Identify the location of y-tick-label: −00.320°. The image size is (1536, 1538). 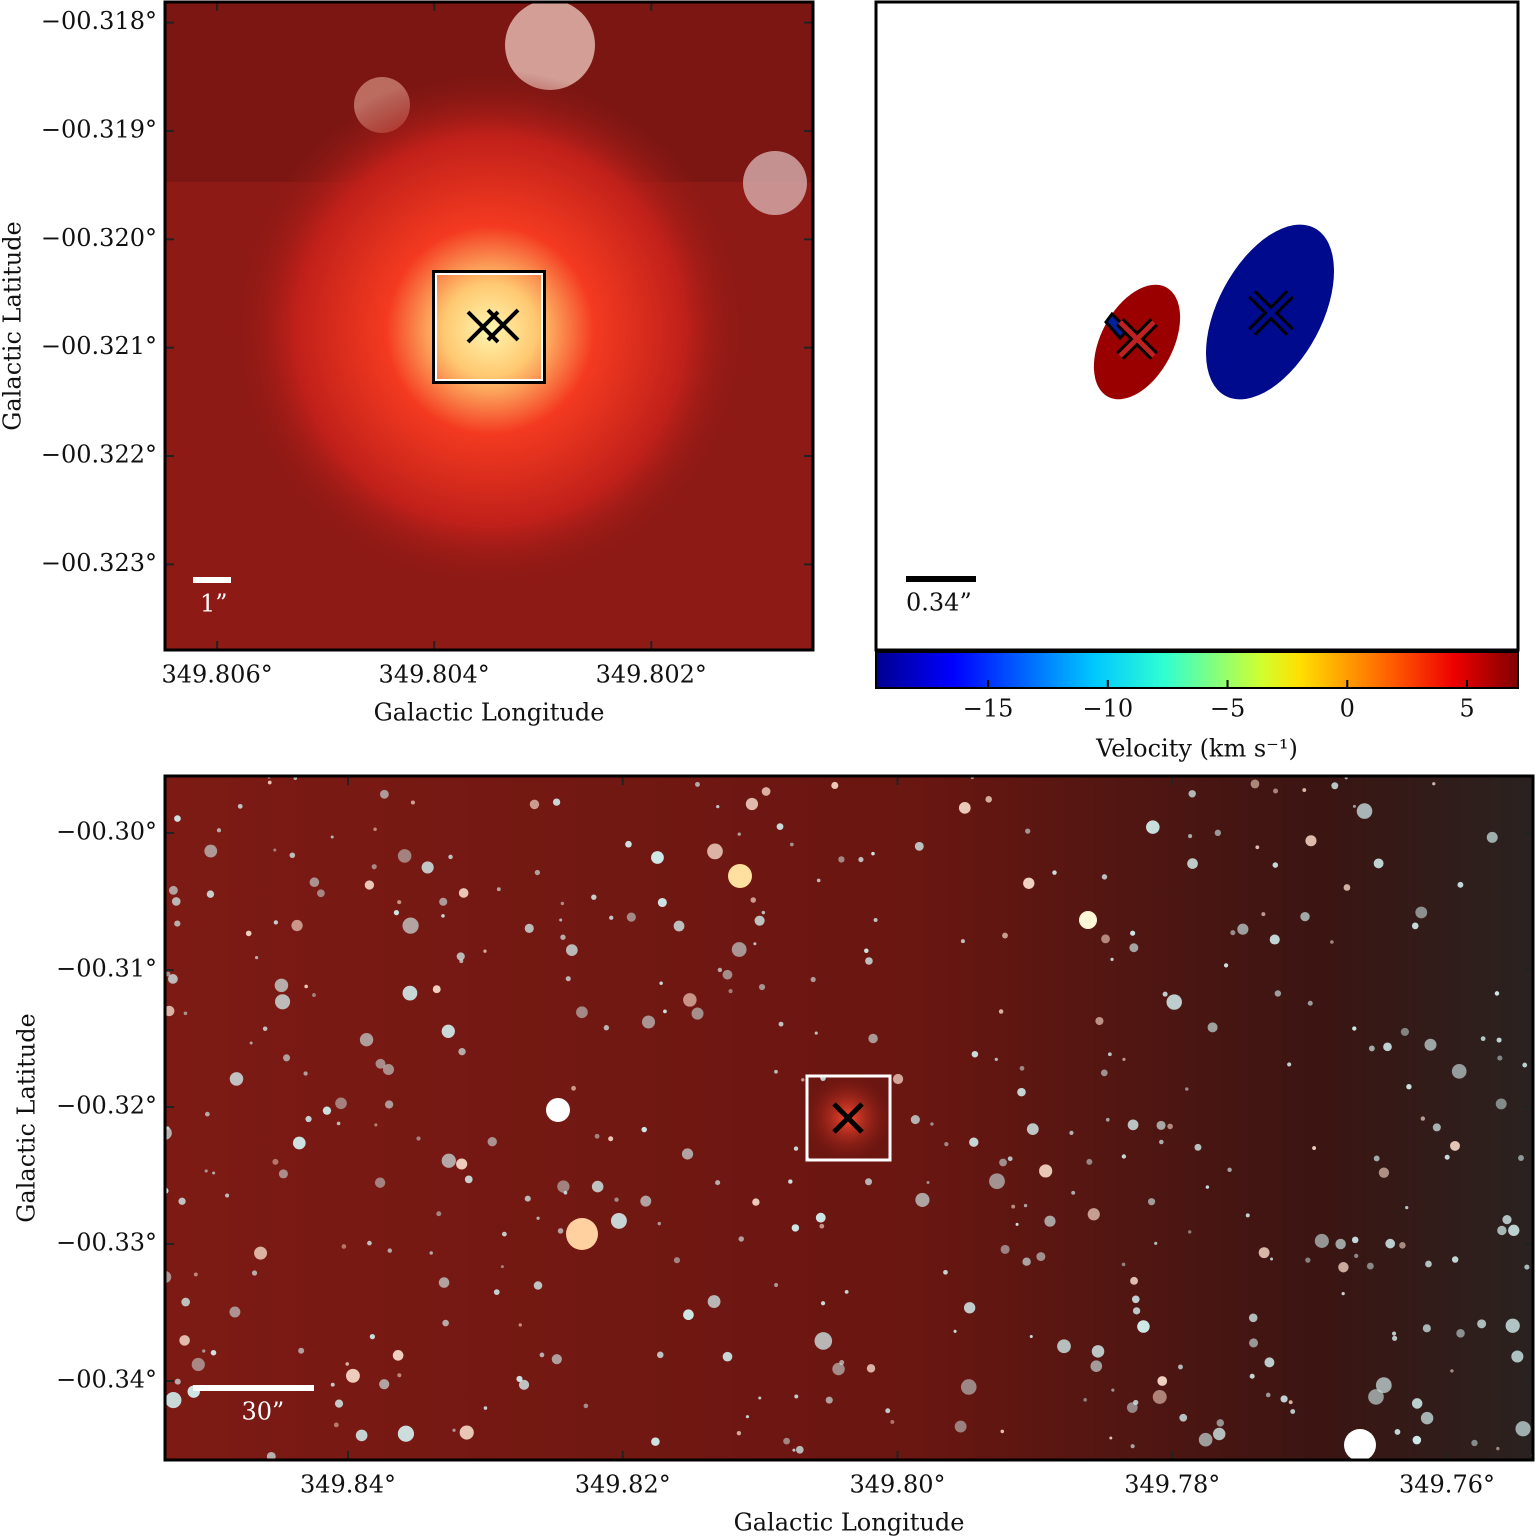
(99, 238).